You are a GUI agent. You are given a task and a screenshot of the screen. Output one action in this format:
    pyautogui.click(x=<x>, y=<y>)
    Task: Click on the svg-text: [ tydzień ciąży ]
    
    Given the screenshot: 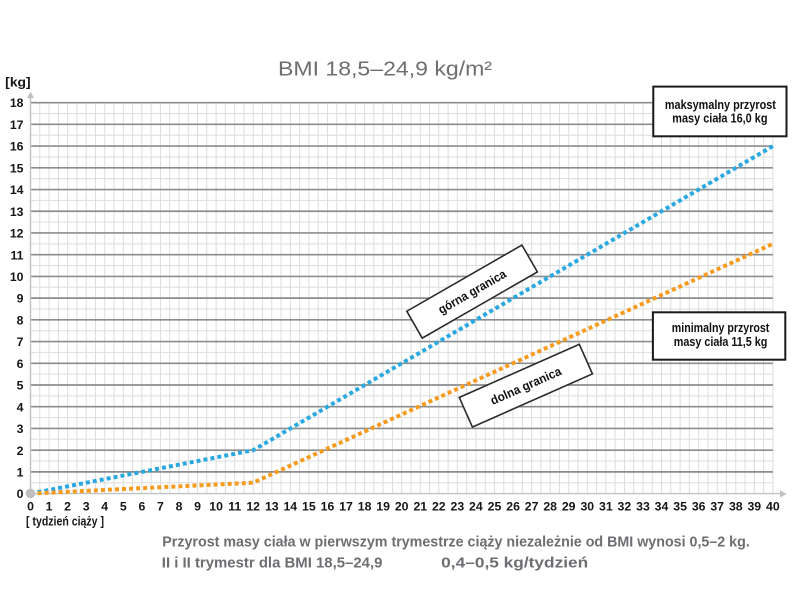 What is the action you would take?
    pyautogui.click(x=65, y=521)
    